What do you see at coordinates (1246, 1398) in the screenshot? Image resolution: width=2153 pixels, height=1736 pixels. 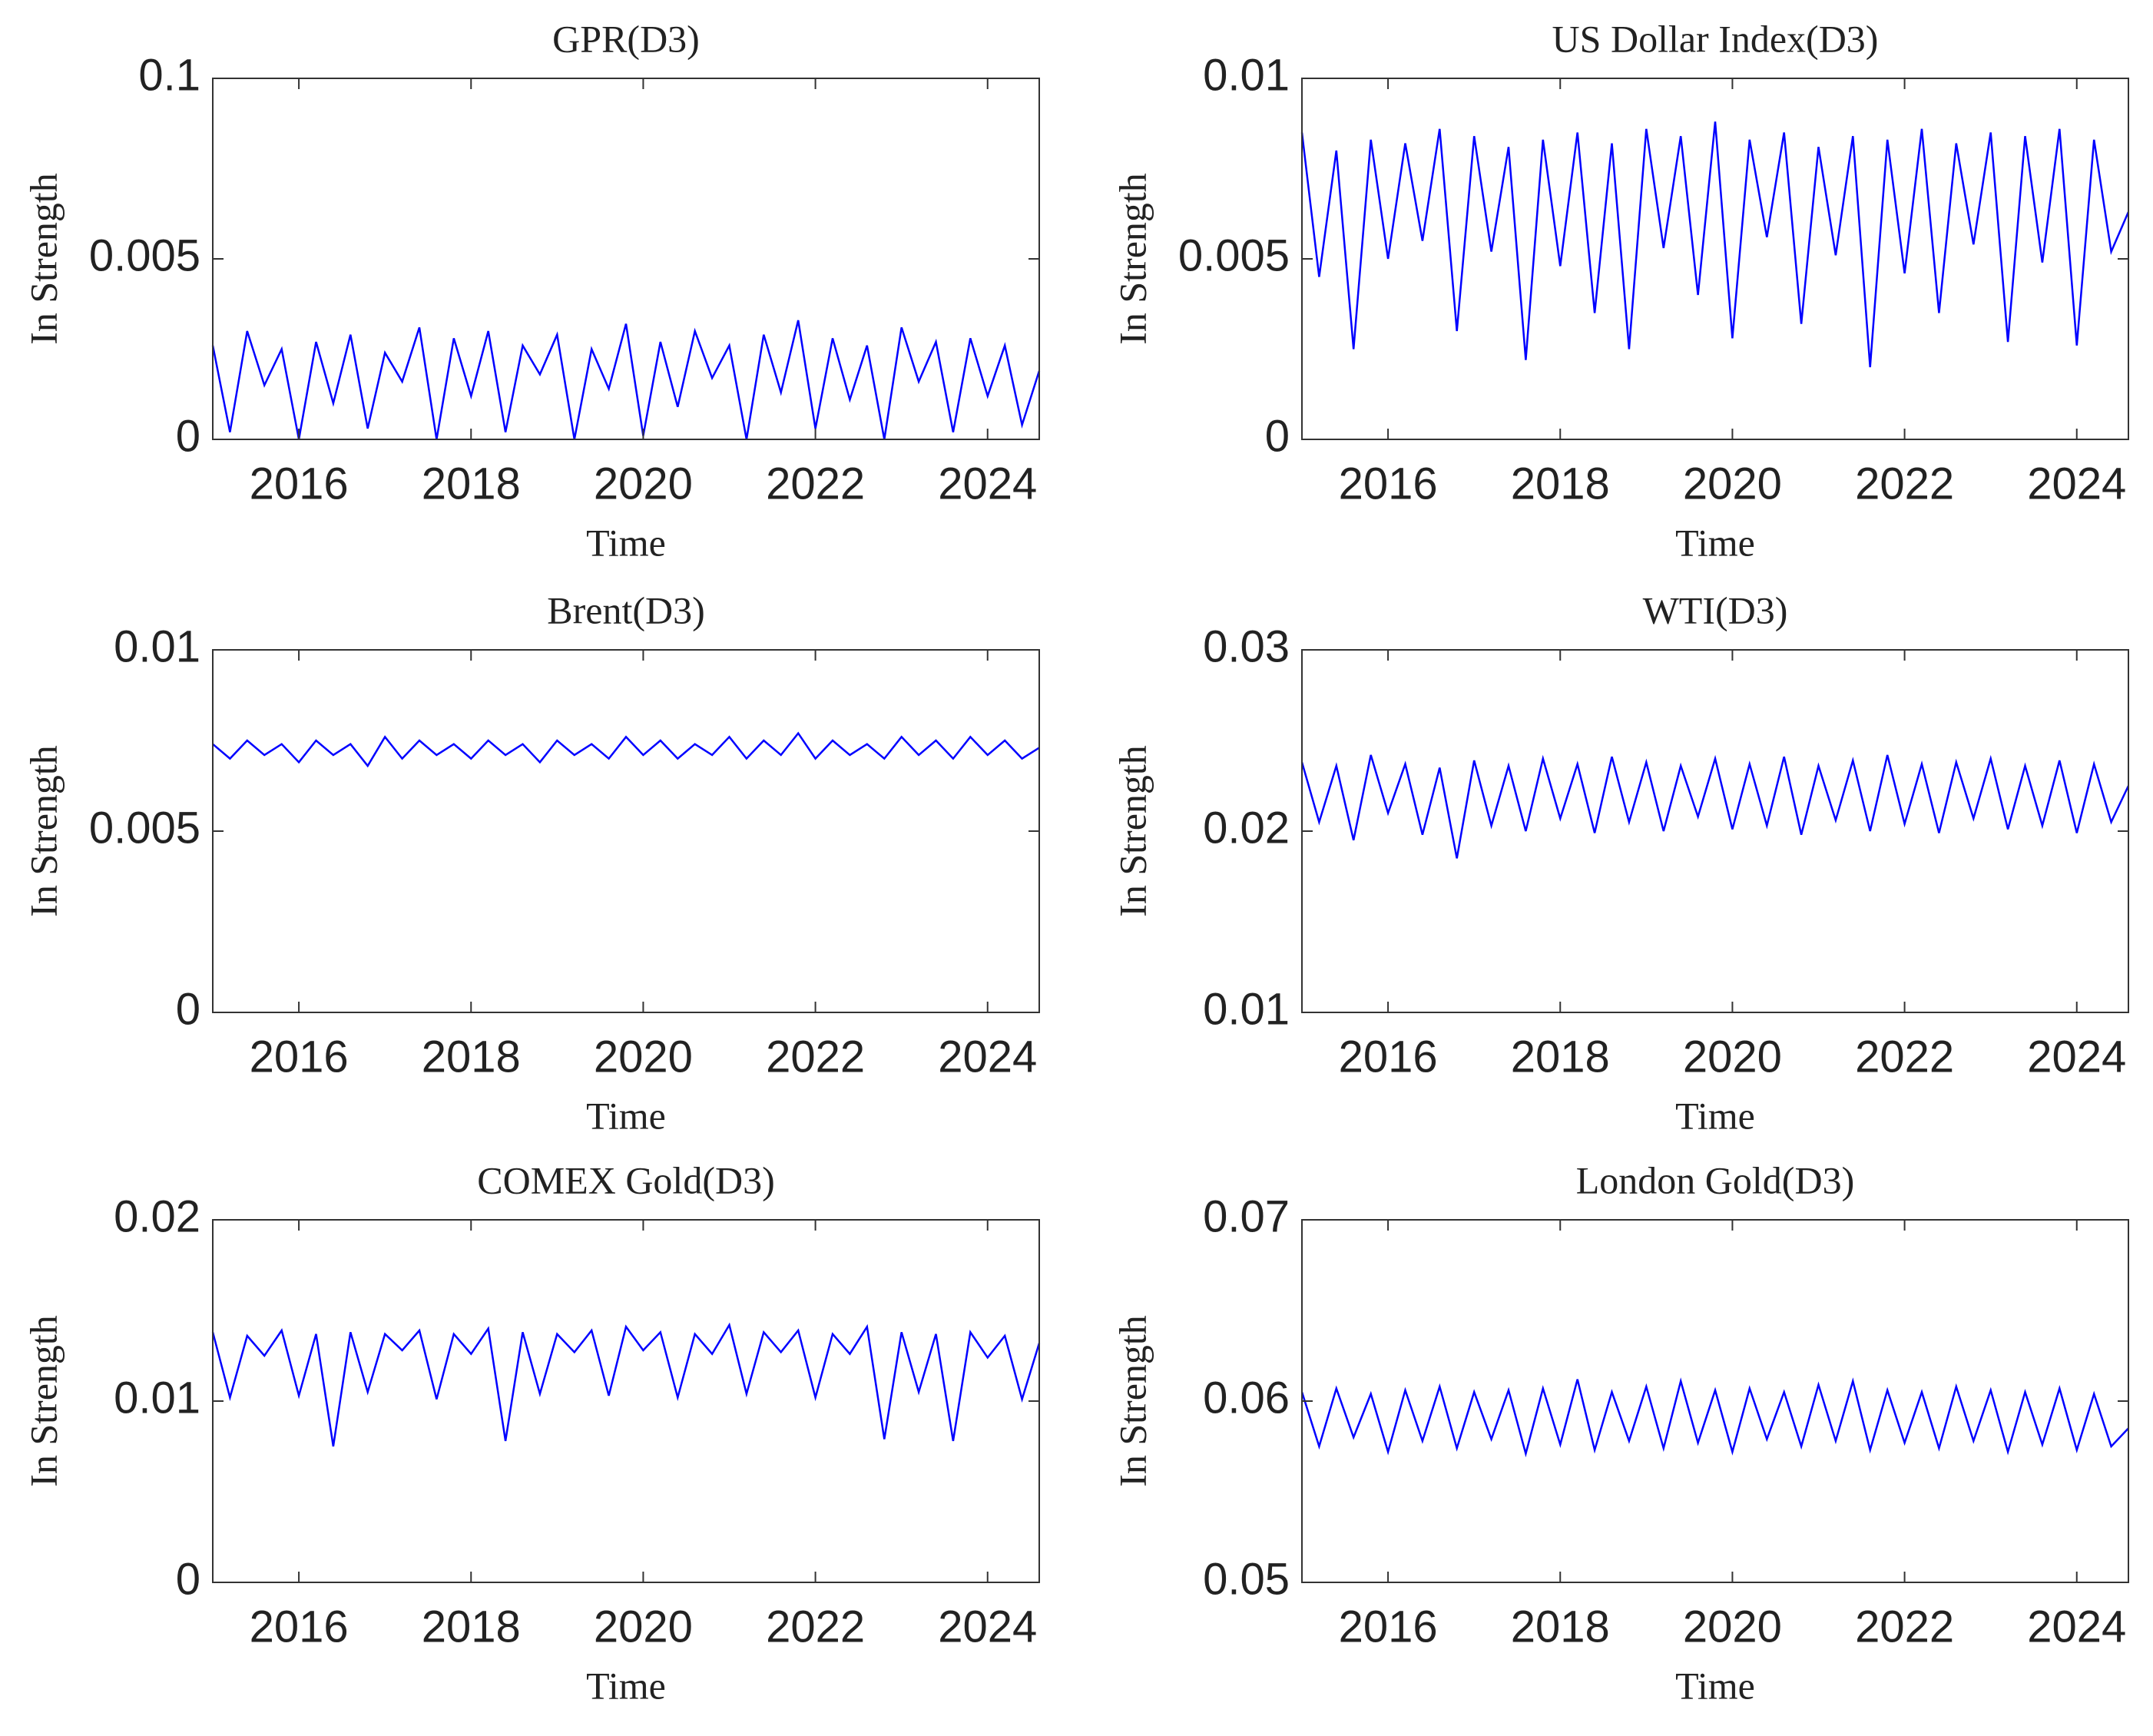 I see `y-tick-label: 0.06` at bounding box center [1246, 1398].